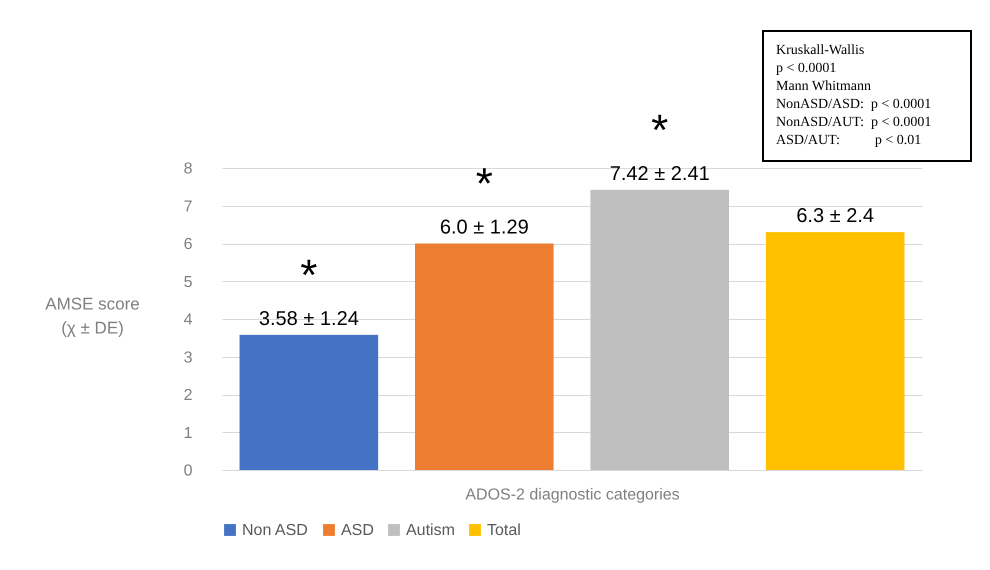 The image size is (990, 570). Describe the element at coordinates (188, 169) in the screenshot. I see `y-tick-label: 8` at that location.